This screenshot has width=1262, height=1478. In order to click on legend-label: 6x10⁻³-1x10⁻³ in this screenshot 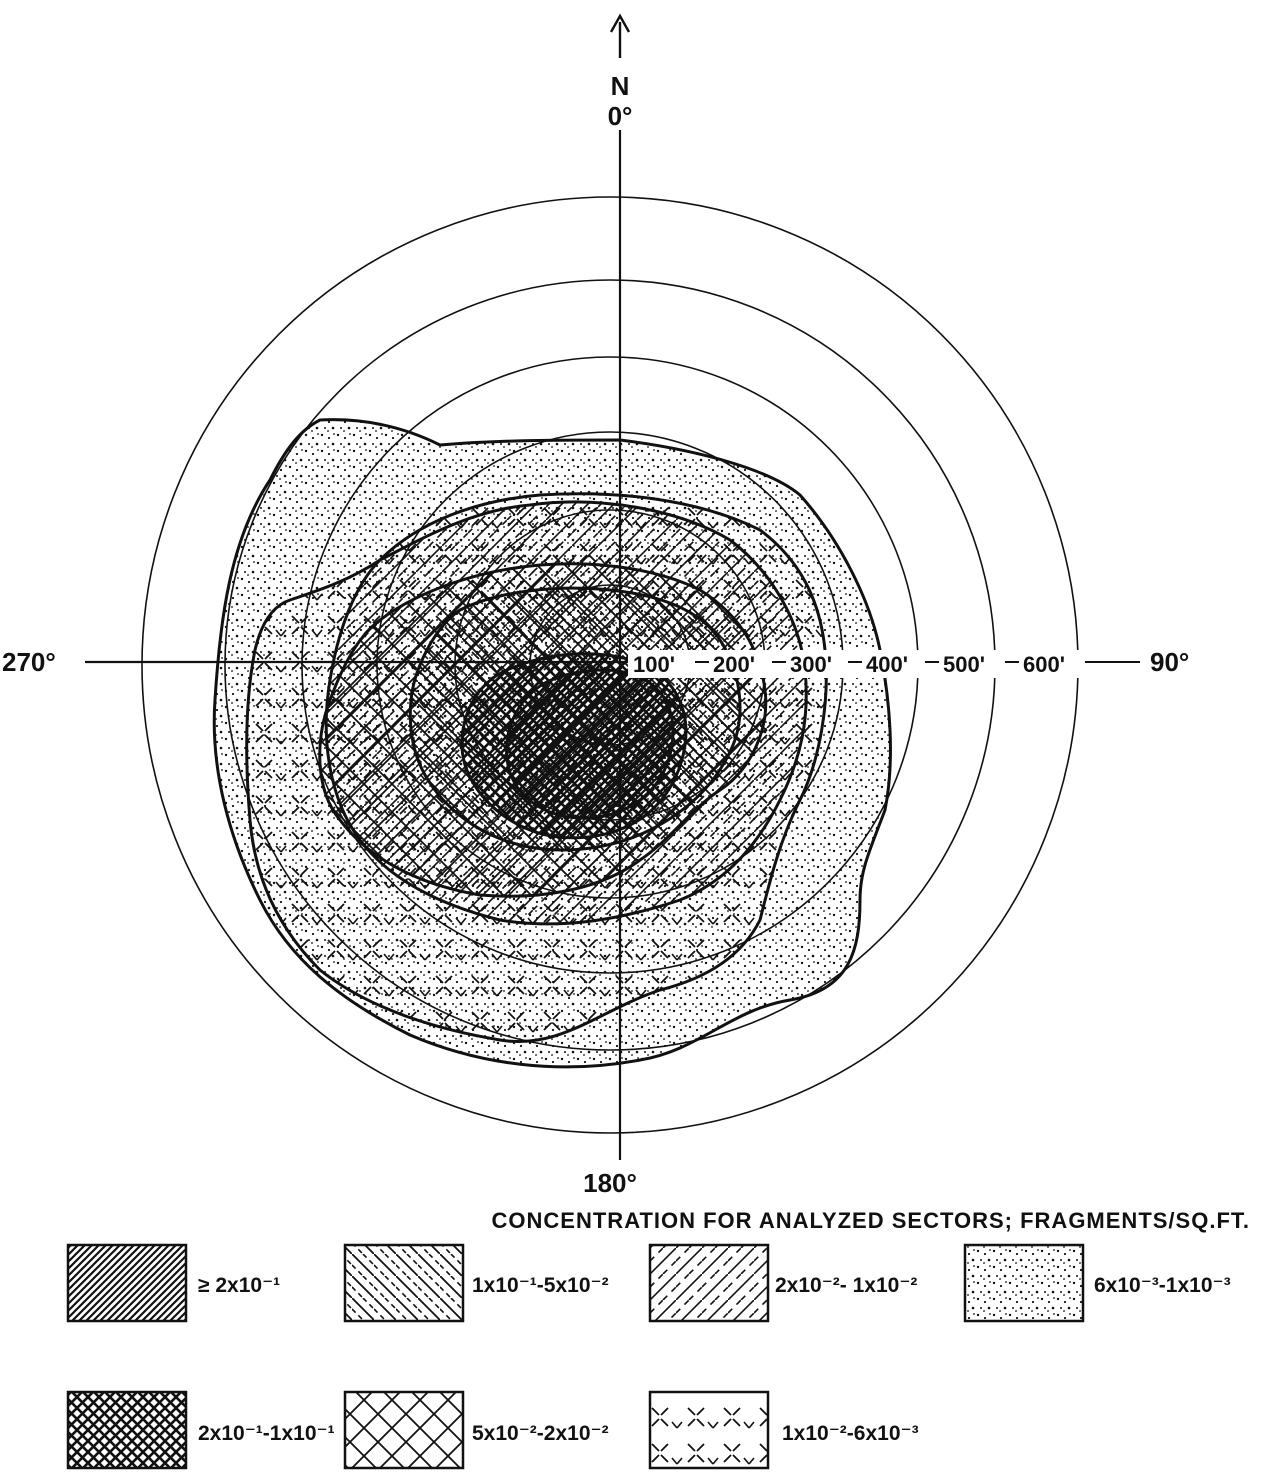, I will do `click(1162, 1285)`.